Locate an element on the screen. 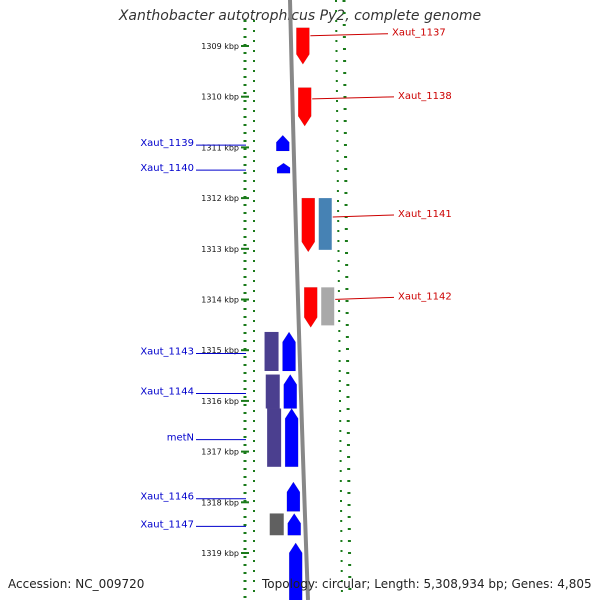  gene-xaut-1146-label: Xaut_1146 is located at coordinates (167, 497).